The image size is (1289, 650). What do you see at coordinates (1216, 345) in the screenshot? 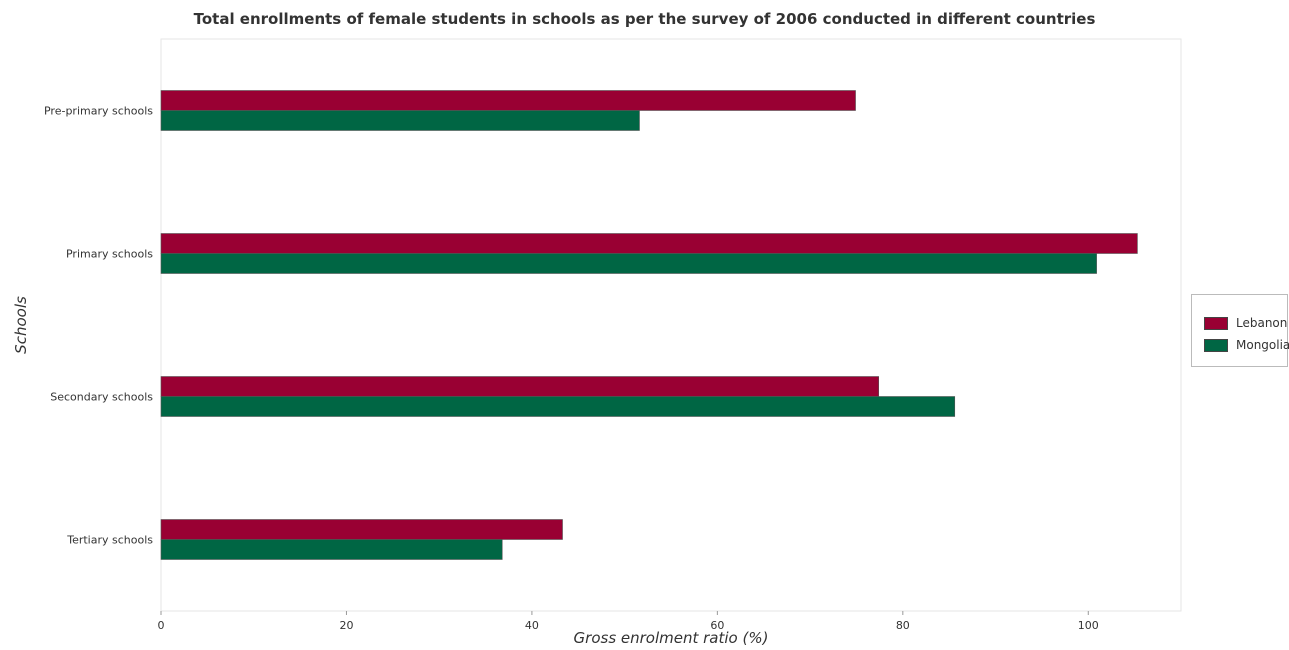
I see `legend-swatch-mongolia` at bounding box center [1216, 345].